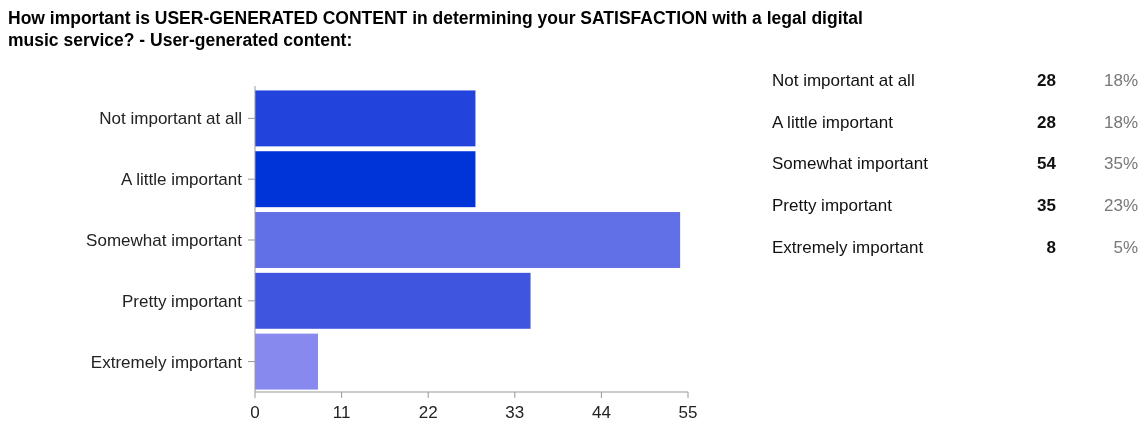 This screenshot has width=1145, height=428. What do you see at coordinates (601, 412) in the screenshot?
I see `x-tick-label: 44` at bounding box center [601, 412].